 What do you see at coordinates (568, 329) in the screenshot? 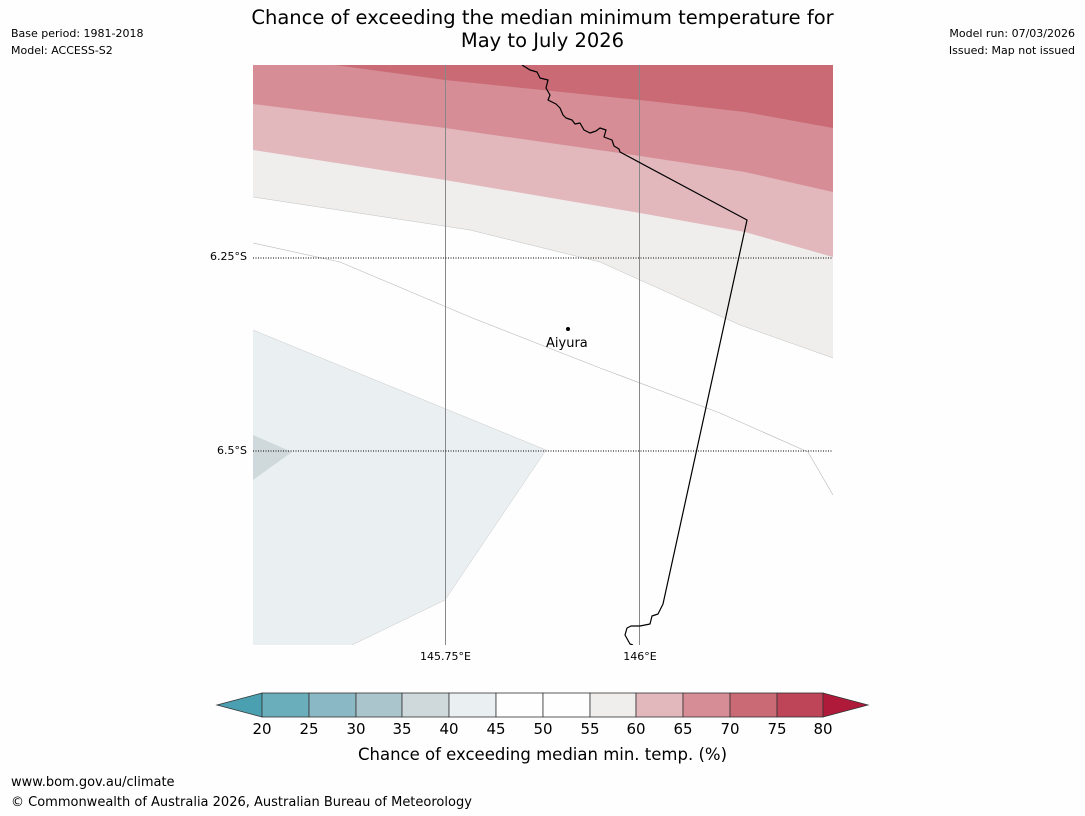
I see `aiyura-marker` at bounding box center [568, 329].